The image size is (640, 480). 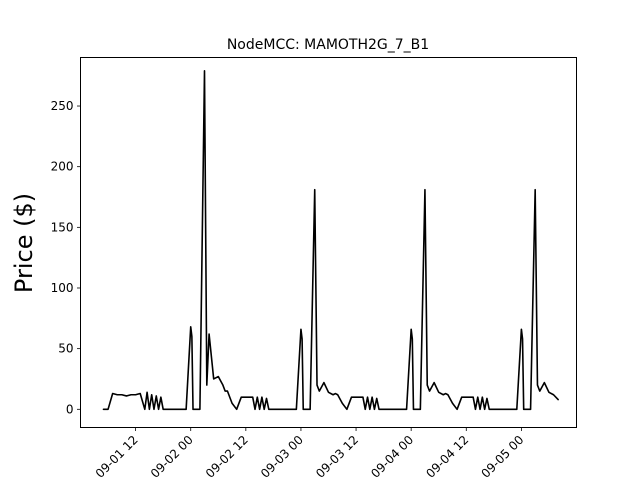 What do you see at coordinates (328, 45) in the screenshot?
I see `chart-title: NodeMCC: MAMOTH2G_7_B1` at bounding box center [328, 45].